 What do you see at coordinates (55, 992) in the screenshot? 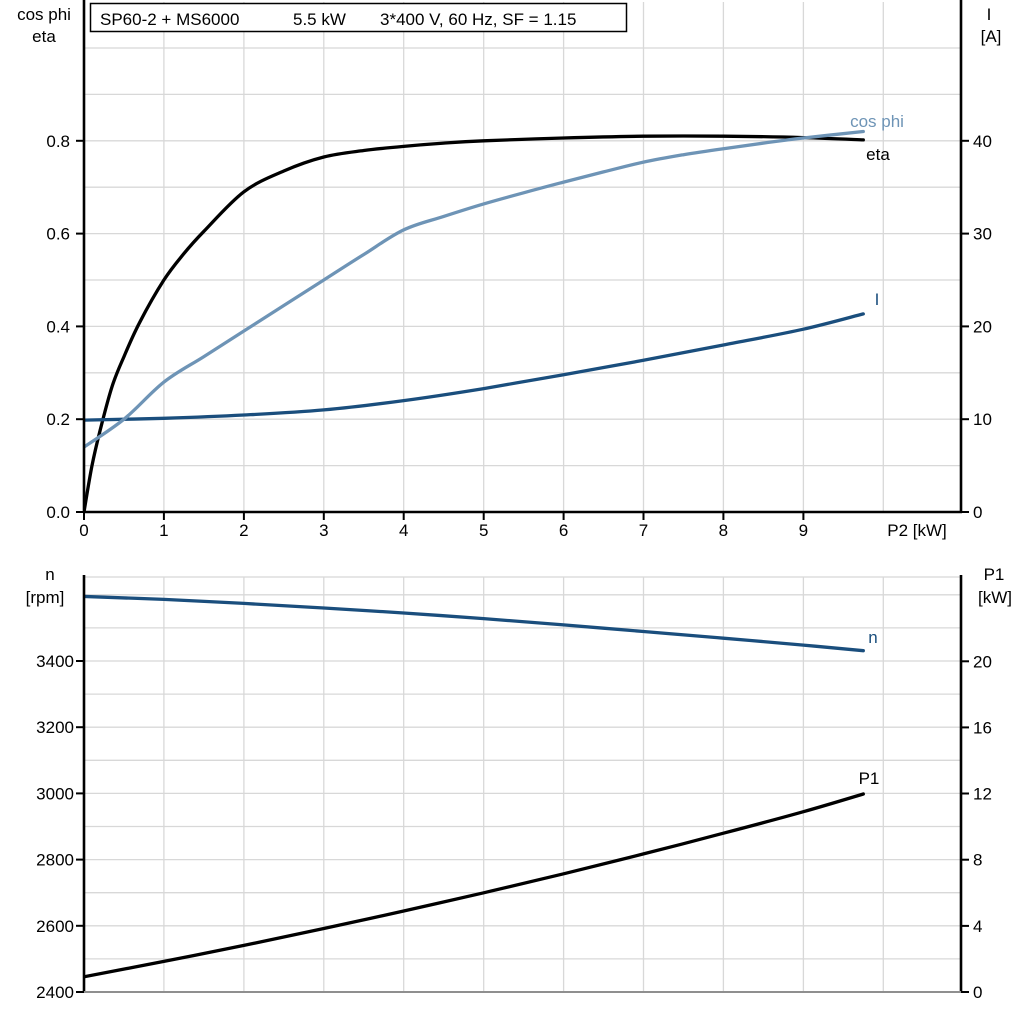
I see `left-tick-label: 2400` at bounding box center [55, 992].